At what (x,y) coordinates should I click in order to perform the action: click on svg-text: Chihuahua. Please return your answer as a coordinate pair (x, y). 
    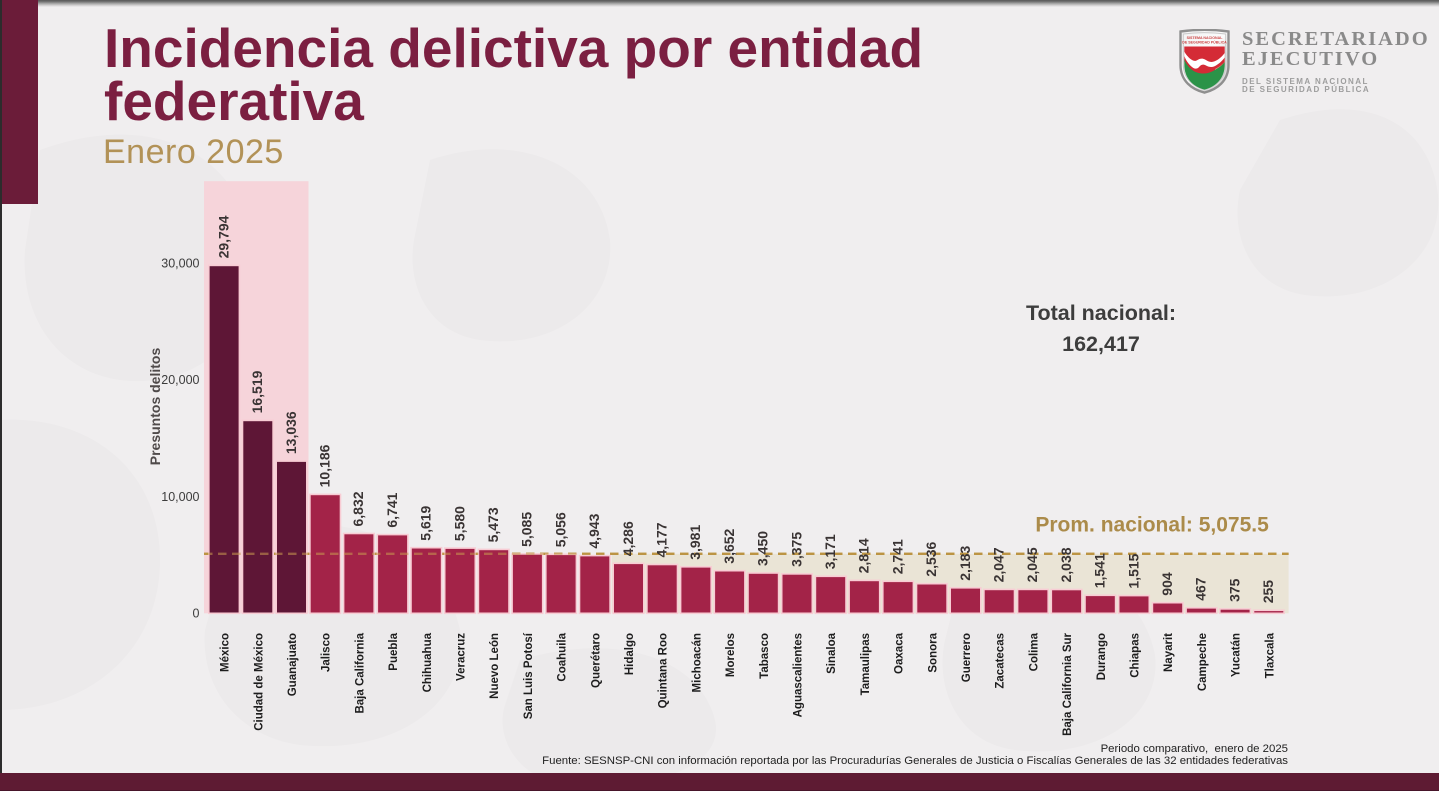
    Looking at the image, I should click on (428, 662).